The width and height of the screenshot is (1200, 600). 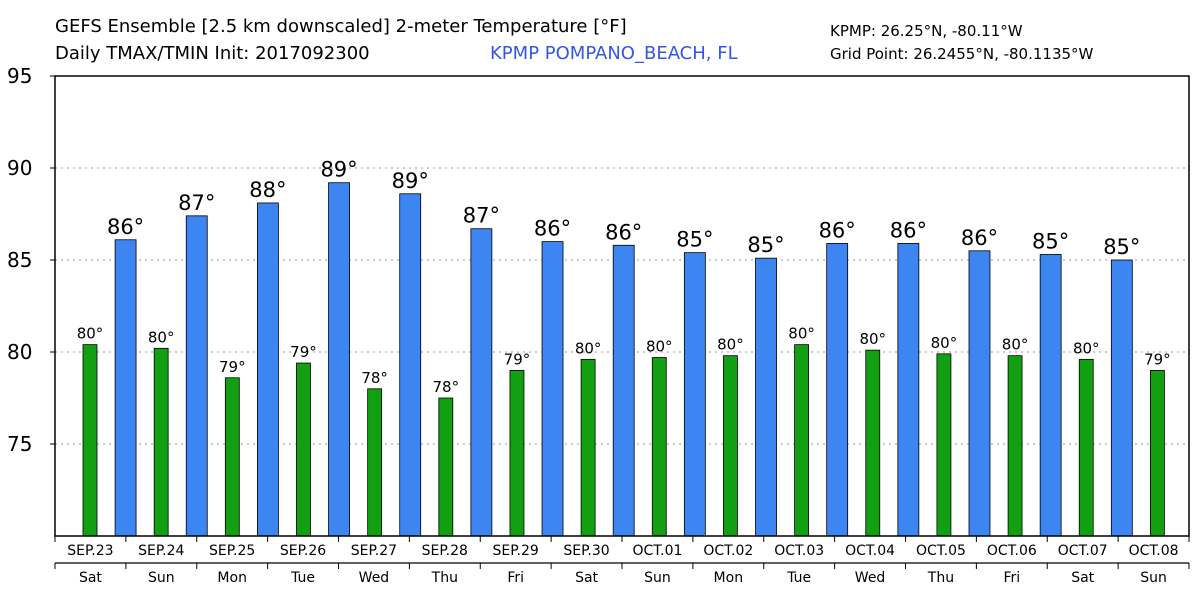 I want to click on x-tick-label: OCT.02, so click(x=728, y=551).